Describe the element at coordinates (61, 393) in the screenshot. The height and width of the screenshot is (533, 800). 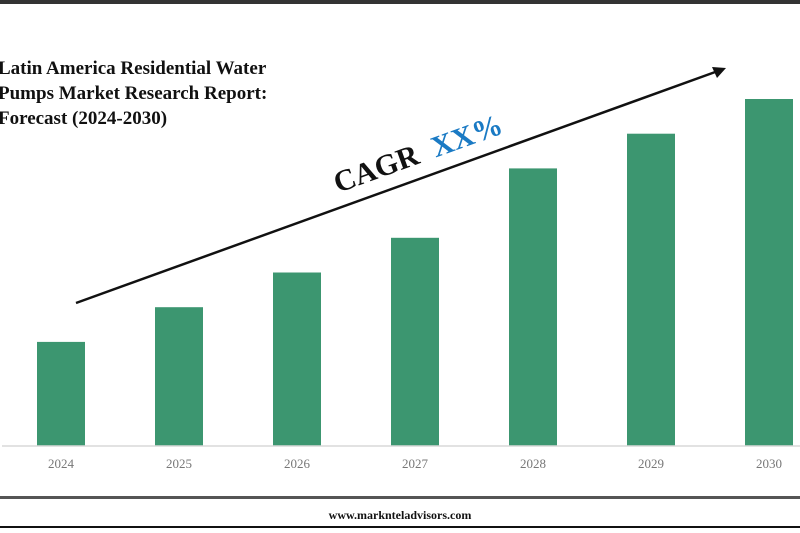
I see `bar-2024` at that location.